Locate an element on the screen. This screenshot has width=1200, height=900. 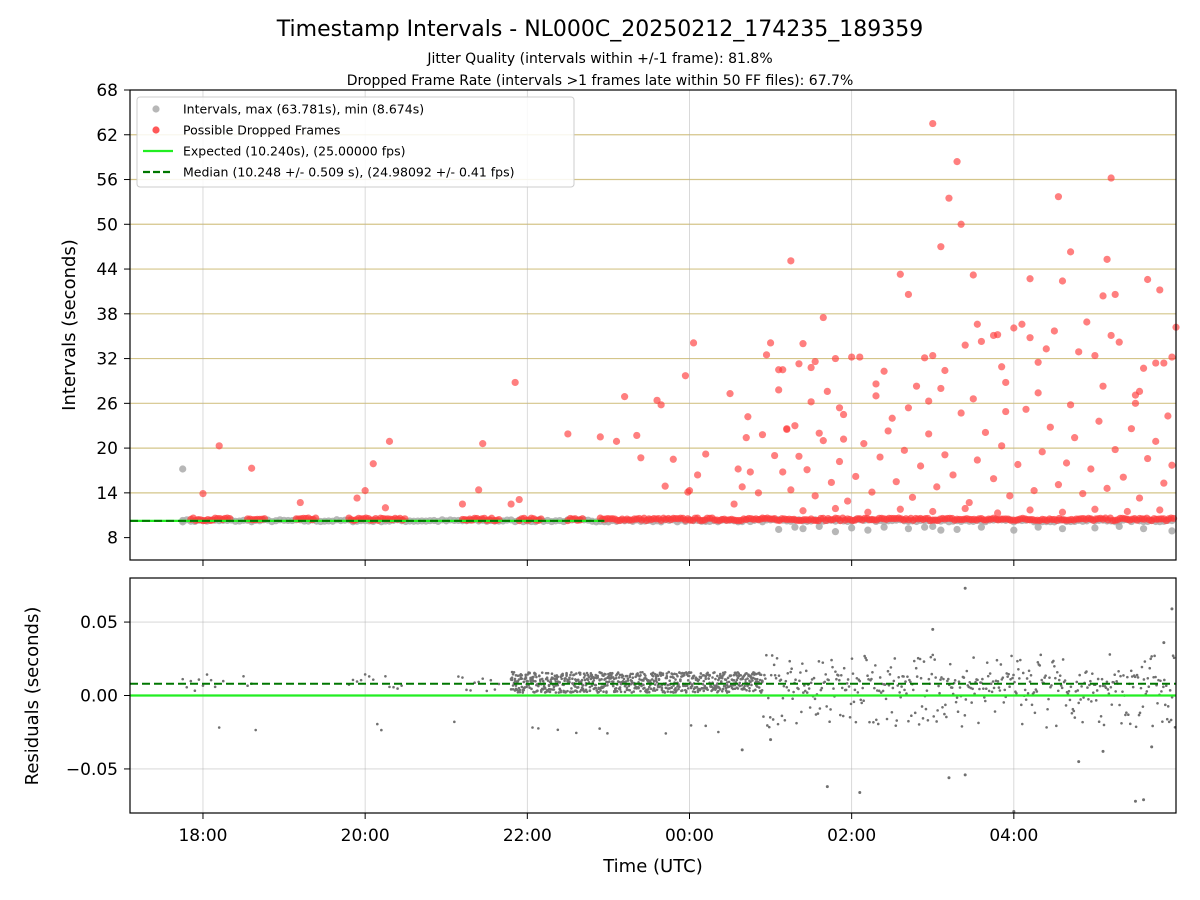
interval-point is located at coordinates (1172, 531).